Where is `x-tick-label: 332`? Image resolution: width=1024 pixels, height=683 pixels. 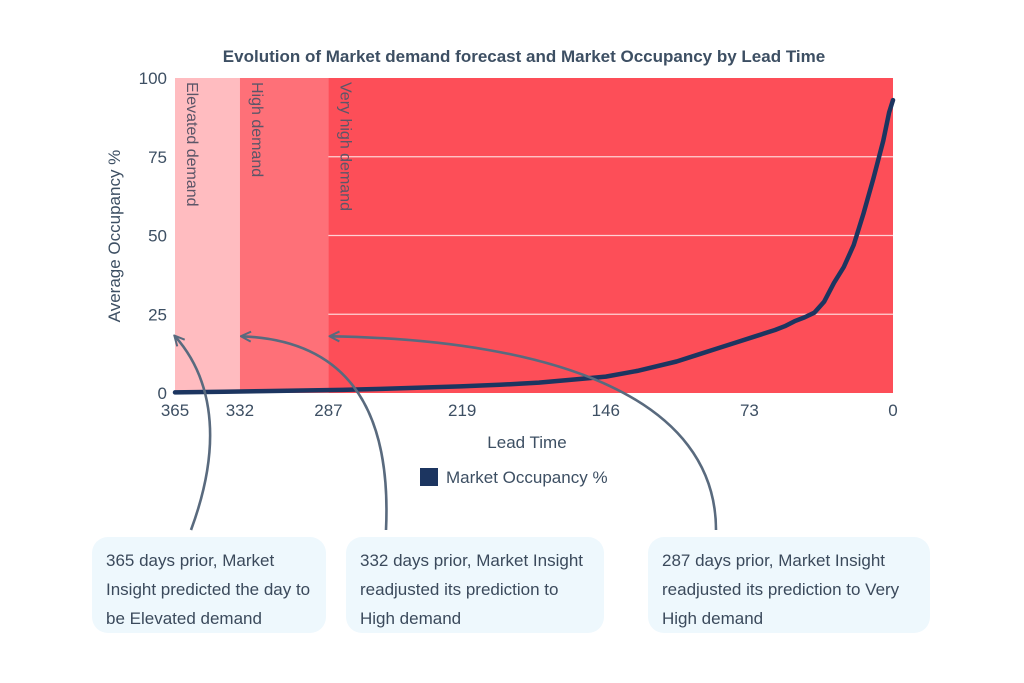
x-tick-label: 332 is located at coordinates (240, 410).